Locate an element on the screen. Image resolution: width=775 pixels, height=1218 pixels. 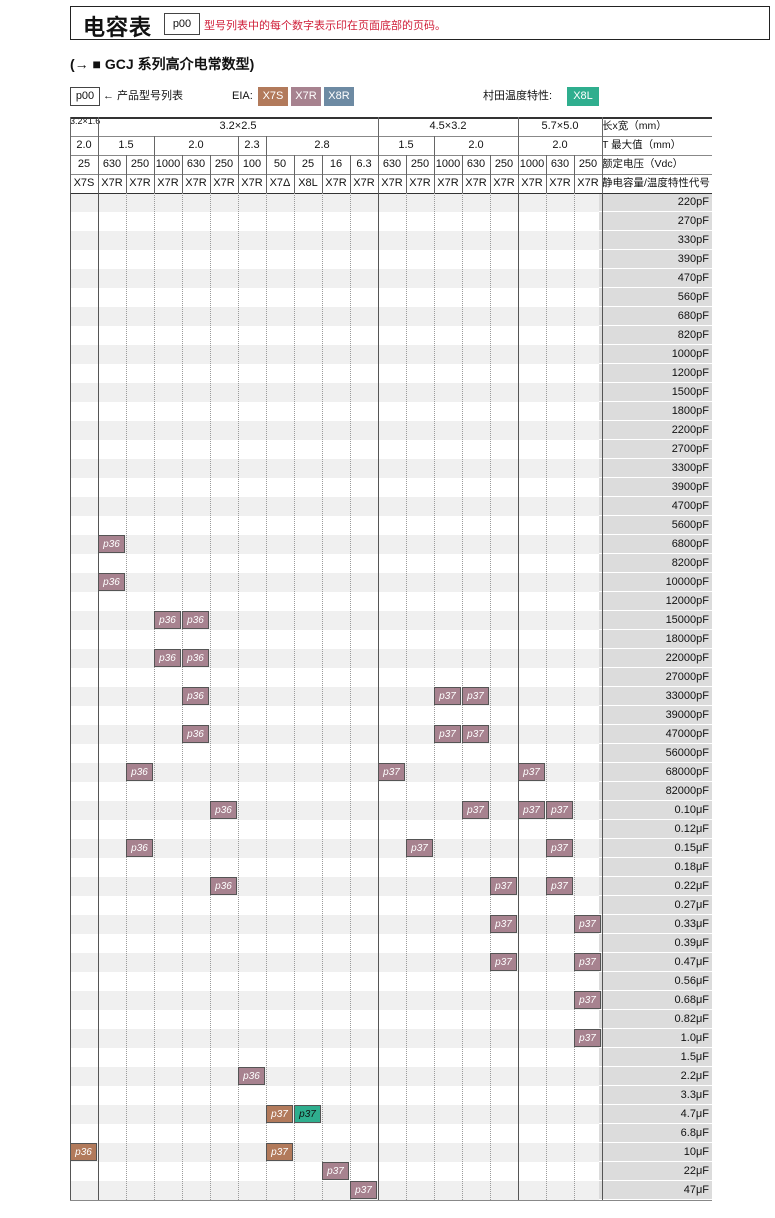
capacitance-label: 5600pF is located at coordinates (655, 525).